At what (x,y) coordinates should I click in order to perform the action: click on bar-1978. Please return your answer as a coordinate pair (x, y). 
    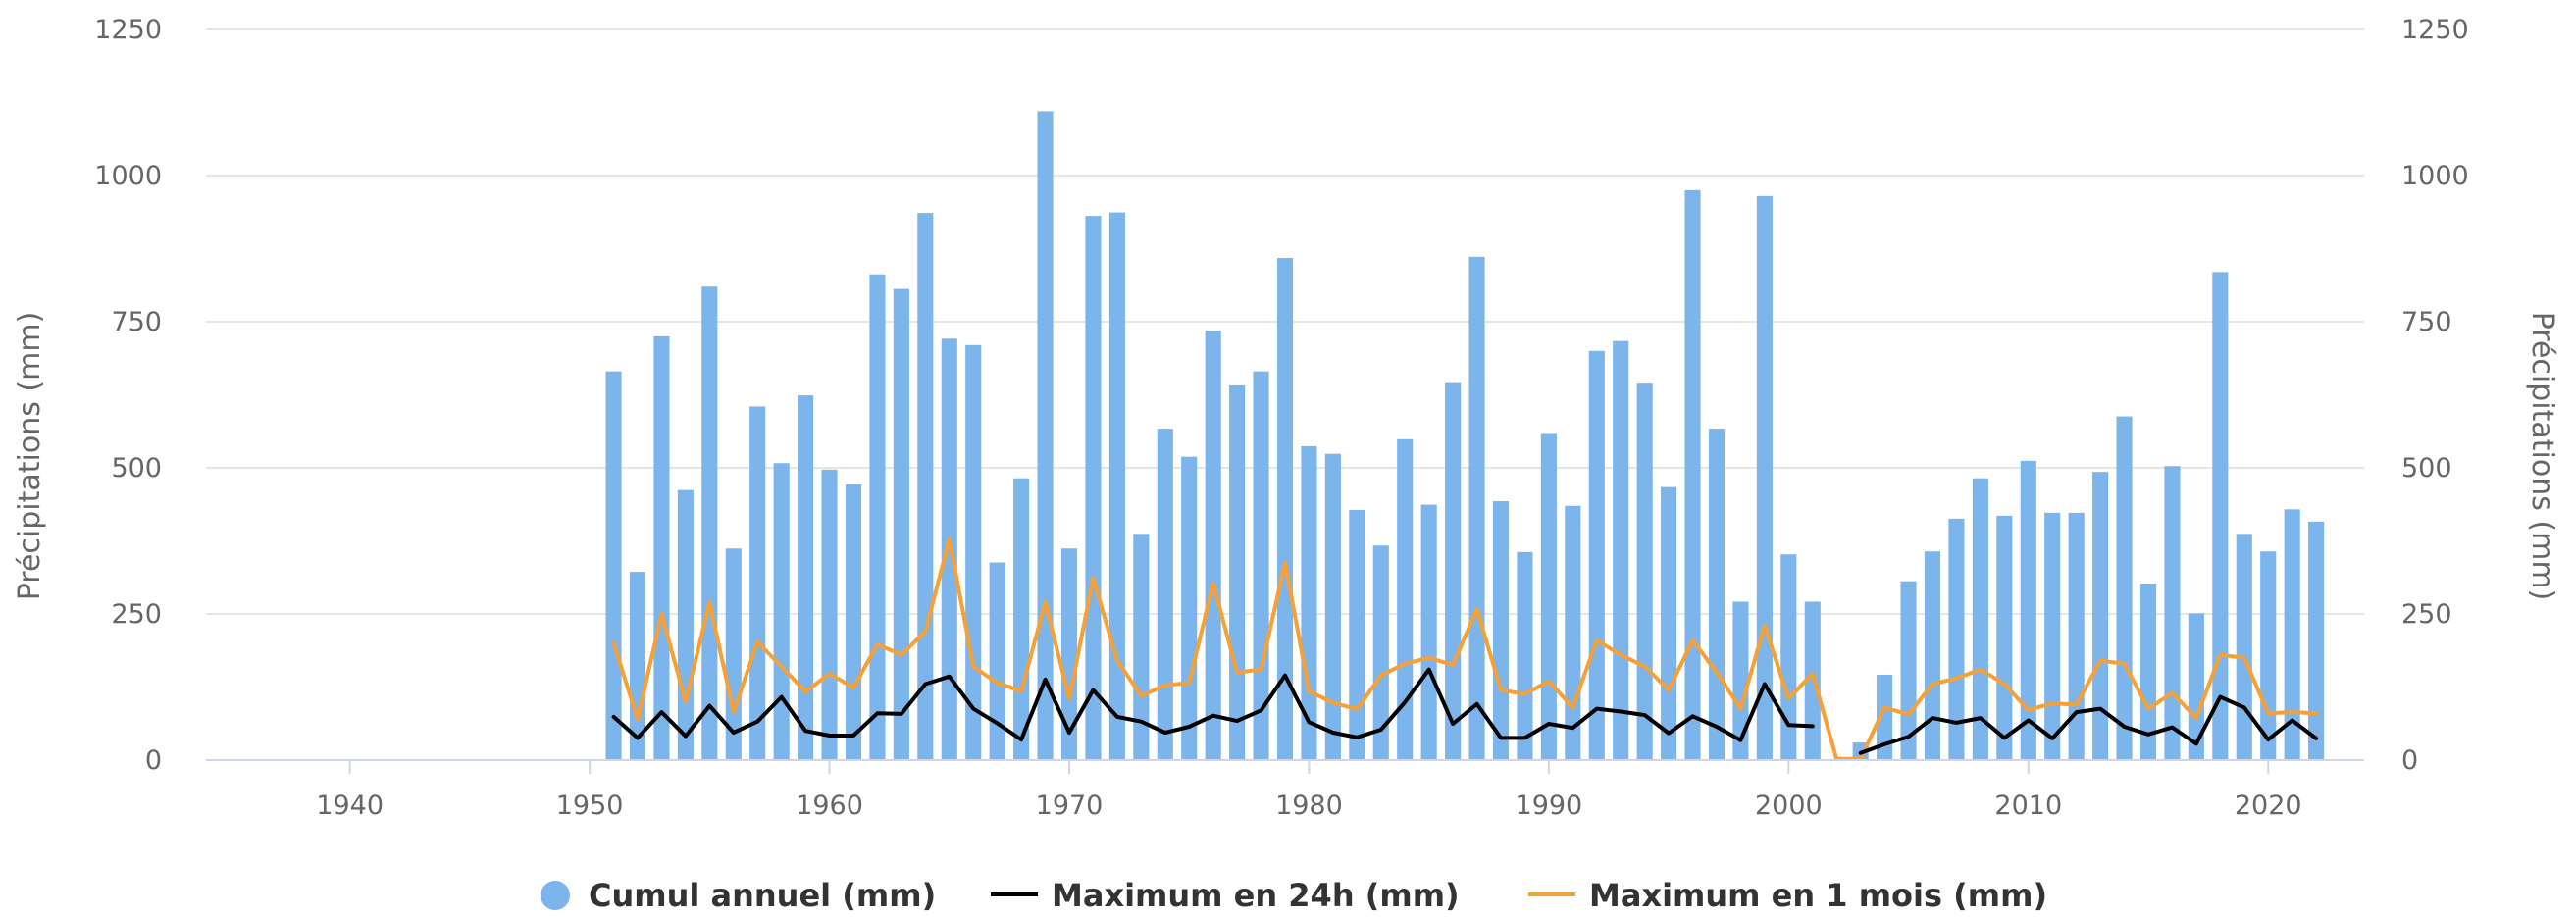
    Looking at the image, I should click on (1261, 565).